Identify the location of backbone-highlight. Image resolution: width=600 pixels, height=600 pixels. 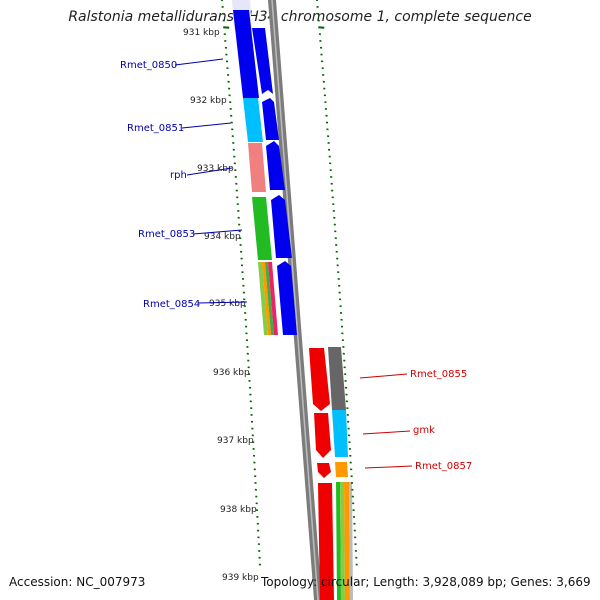
(295, 300).